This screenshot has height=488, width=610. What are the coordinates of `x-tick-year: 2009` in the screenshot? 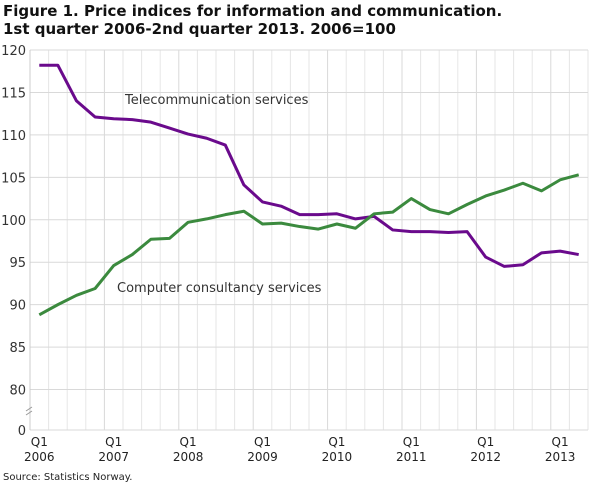 It's located at (262, 457).